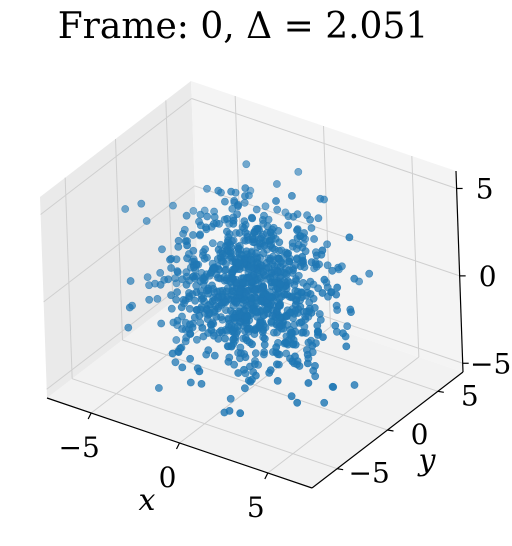 The image size is (512, 546). I want to click on x-tick-label: −5, so click(79, 447).